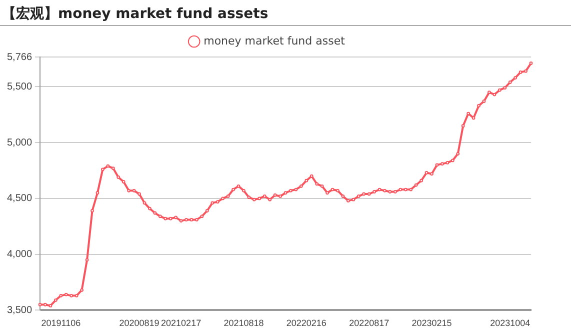 This screenshot has width=571, height=333. I want to click on x-tick-label: 20210818, so click(244, 323).